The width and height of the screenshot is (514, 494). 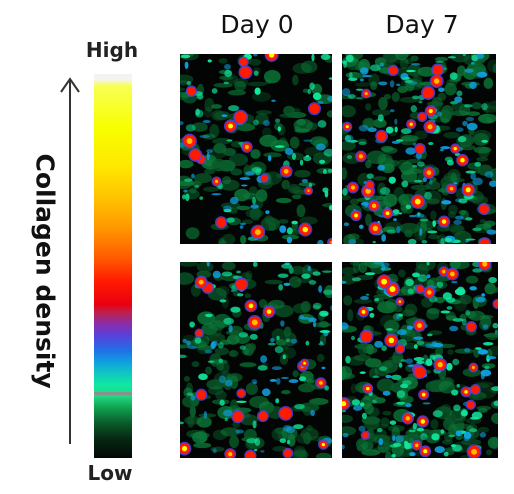 What do you see at coordinates (45, 271) in the screenshot?
I see `y-axis-title: Collagen density` at bounding box center [45, 271].